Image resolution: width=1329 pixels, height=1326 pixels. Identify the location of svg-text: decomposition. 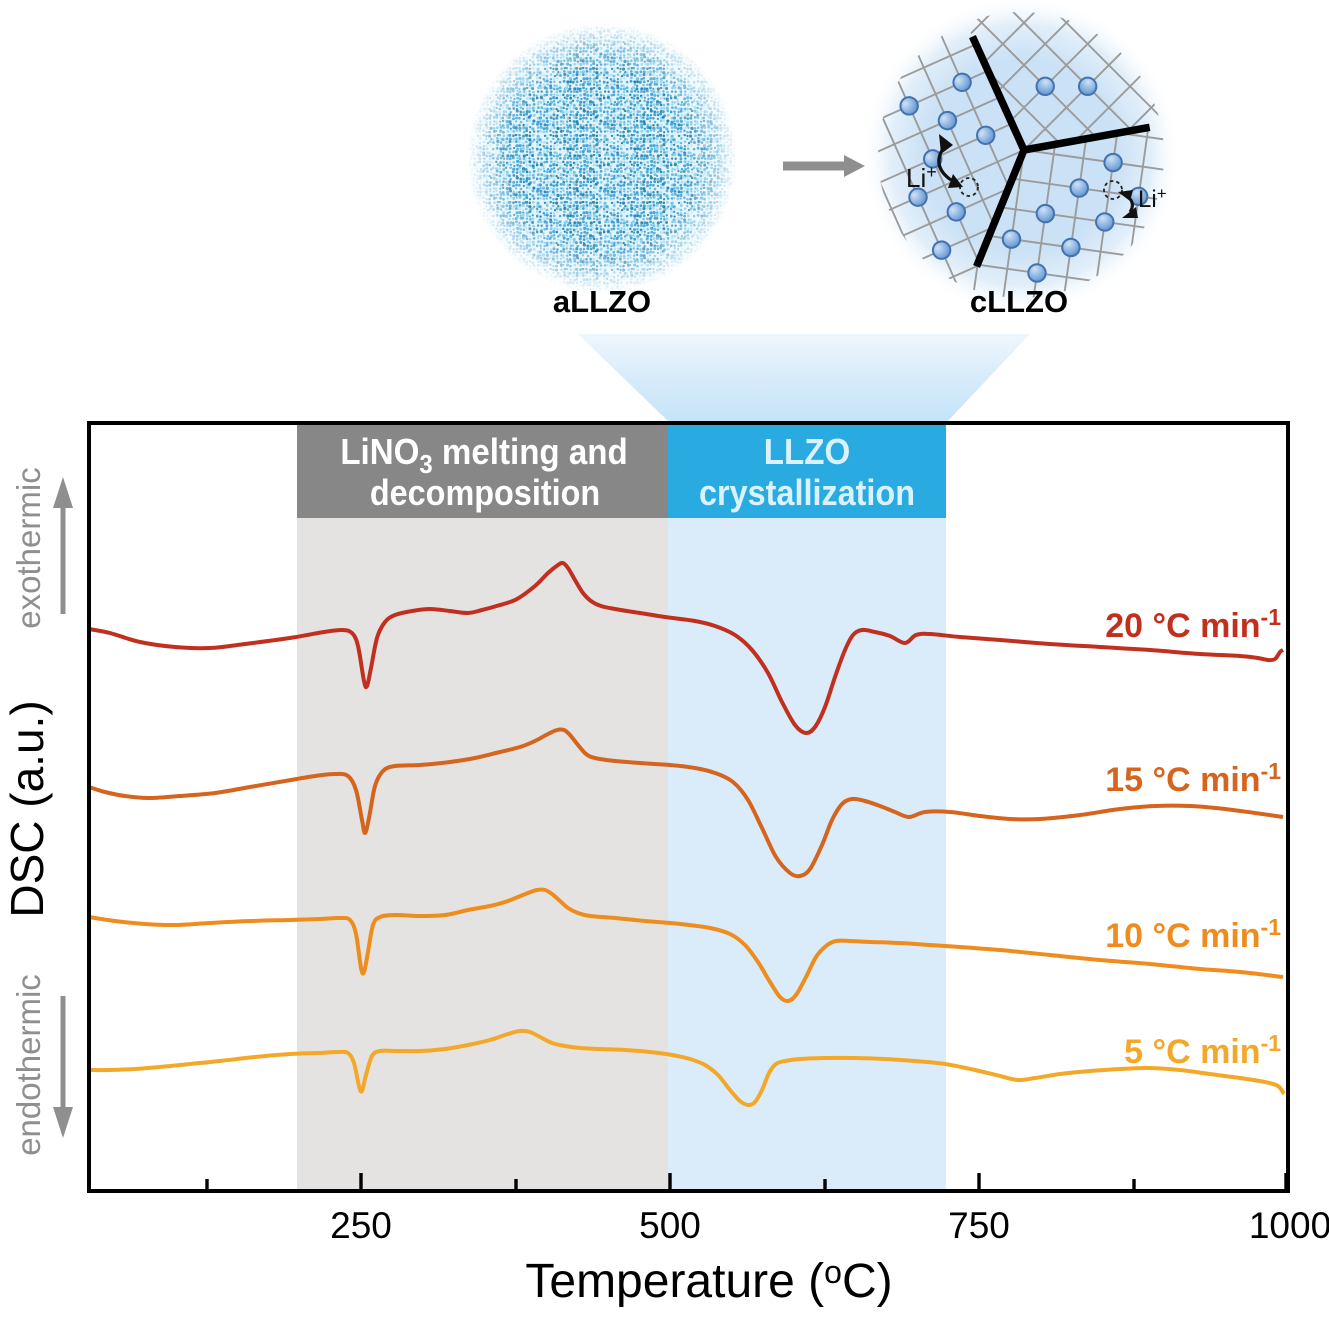
(485, 493).